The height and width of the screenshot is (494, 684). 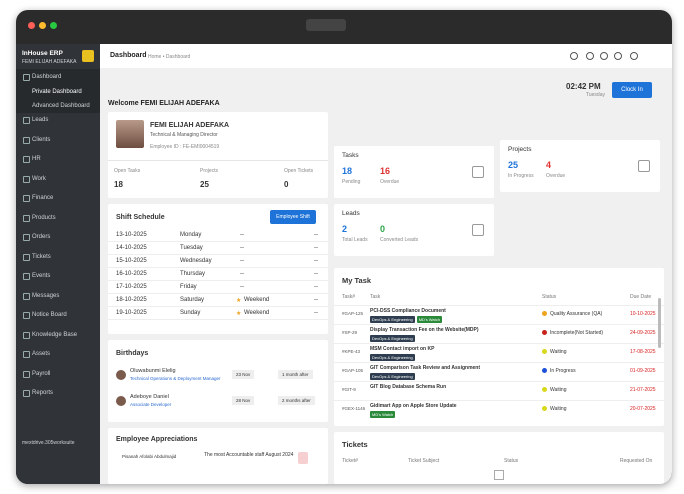 What do you see at coordinates (157, 439) in the screenshot?
I see `card-title: Employee Appreciations` at bounding box center [157, 439].